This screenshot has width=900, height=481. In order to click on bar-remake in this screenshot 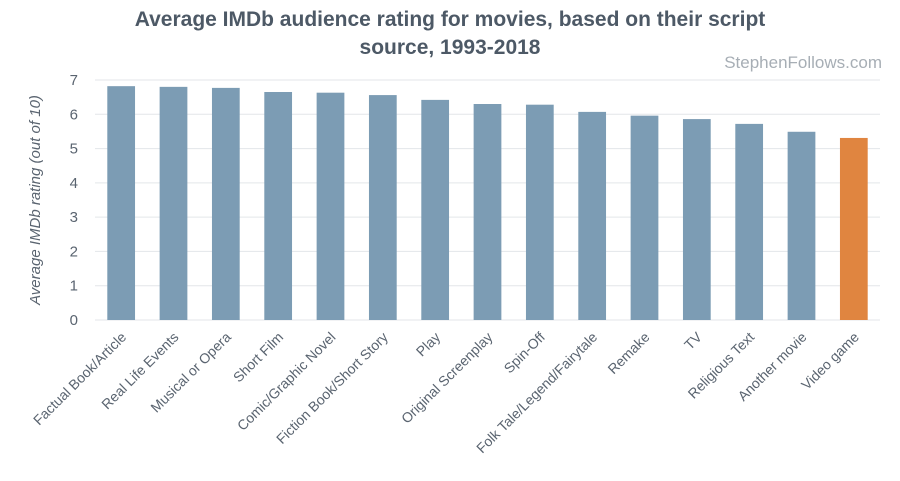, I will do `click(644, 218)`.